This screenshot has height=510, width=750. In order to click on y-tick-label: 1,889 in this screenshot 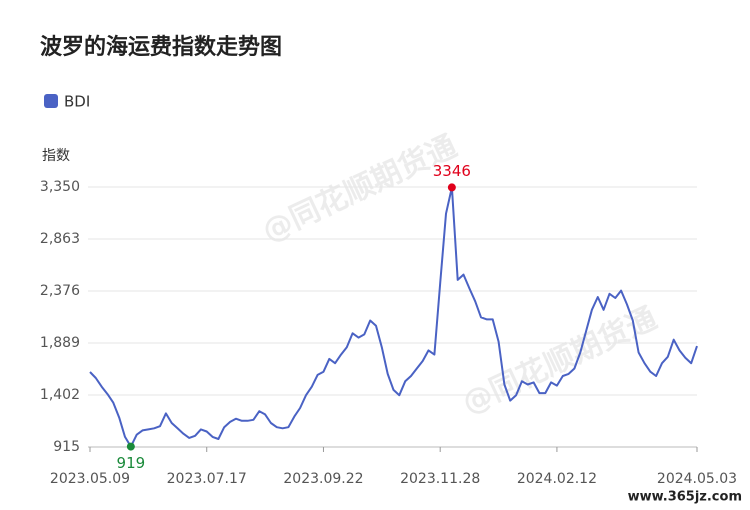, I will do `click(60, 343)`.